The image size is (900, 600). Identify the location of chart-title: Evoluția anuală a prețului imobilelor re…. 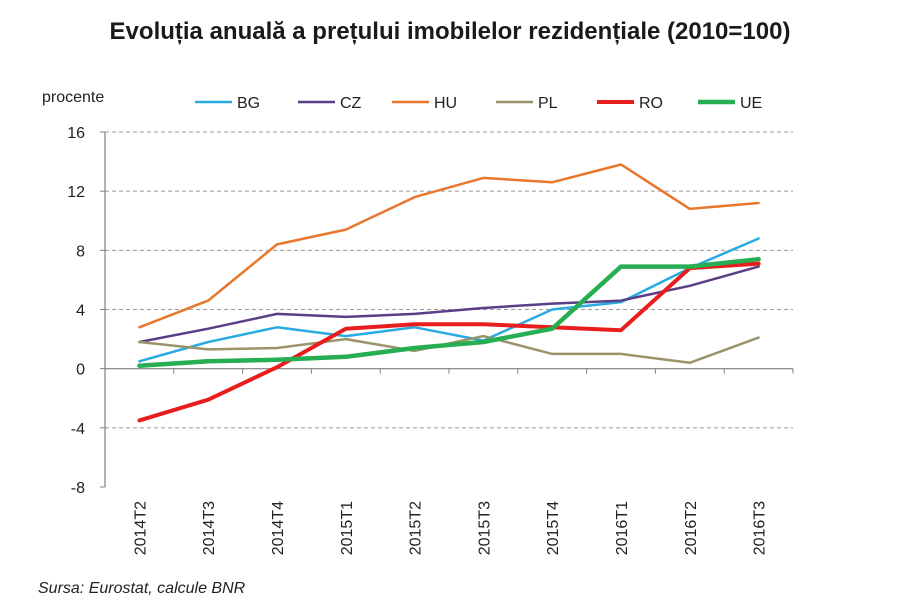
(450, 31).